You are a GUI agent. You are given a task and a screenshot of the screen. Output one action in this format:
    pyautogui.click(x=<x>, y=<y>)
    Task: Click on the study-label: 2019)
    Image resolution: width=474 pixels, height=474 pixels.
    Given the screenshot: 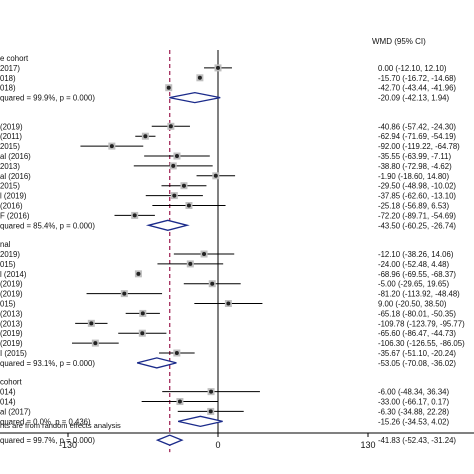 What is the action you would take?
    pyautogui.click(x=10, y=254)
    